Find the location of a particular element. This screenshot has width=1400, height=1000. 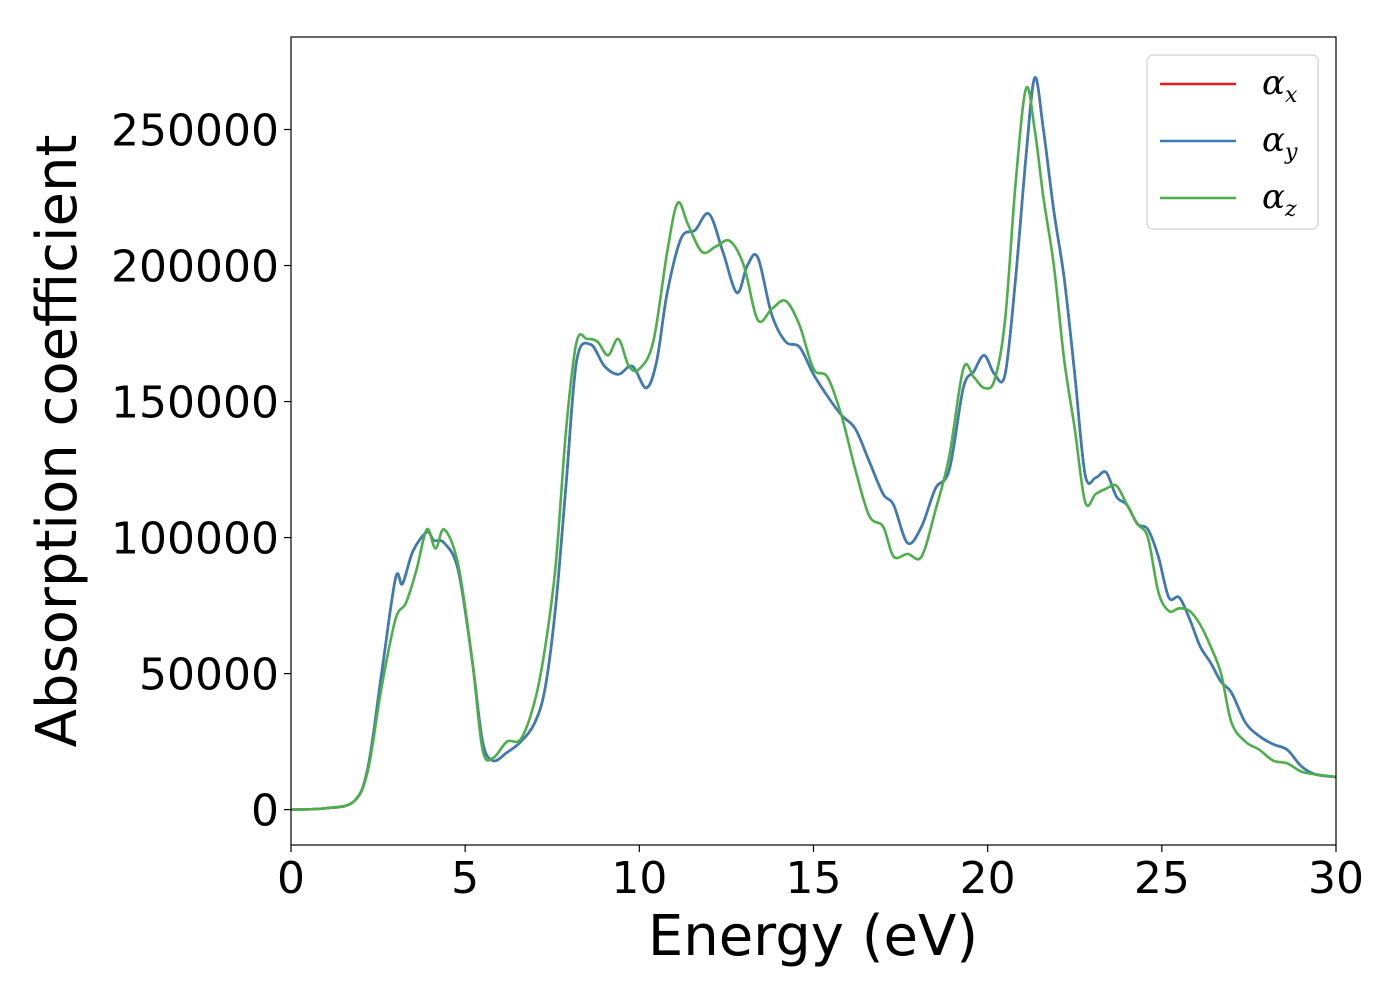

y-tick-label: 50000 is located at coordinates (209, 675).